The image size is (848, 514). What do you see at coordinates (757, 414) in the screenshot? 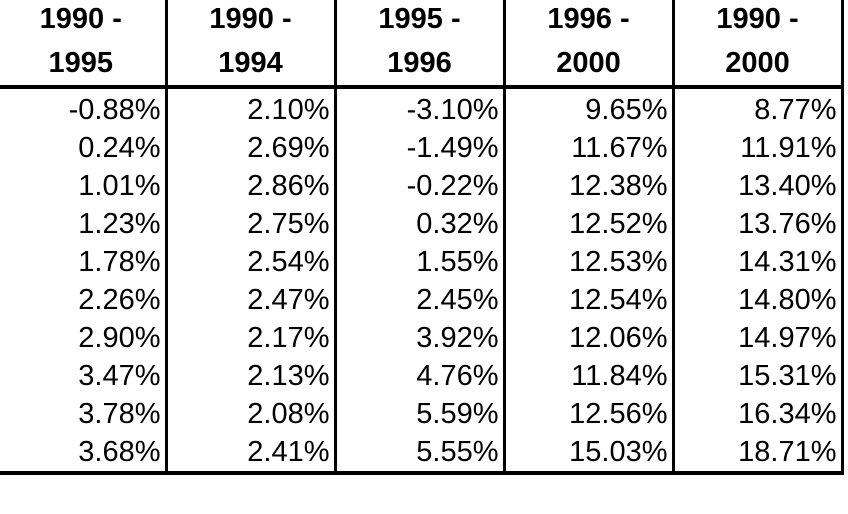
I see `table-cell: 16.34%` at bounding box center [757, 414].